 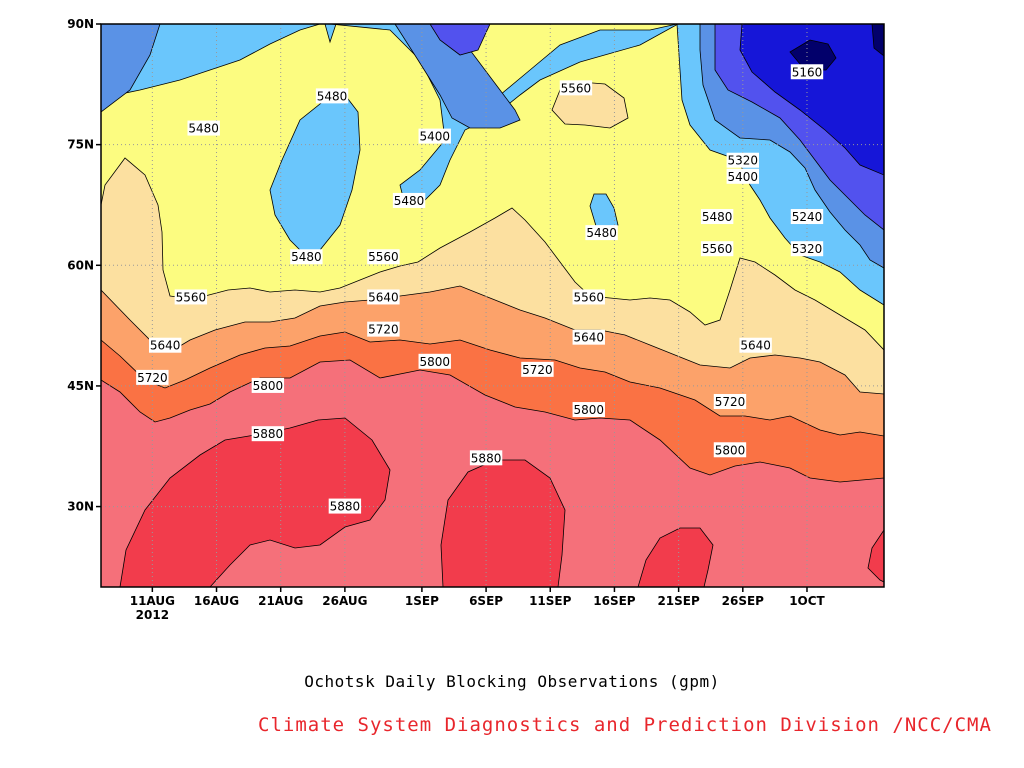 I want to click on red-blob-sep, so click(x=503, y=523).